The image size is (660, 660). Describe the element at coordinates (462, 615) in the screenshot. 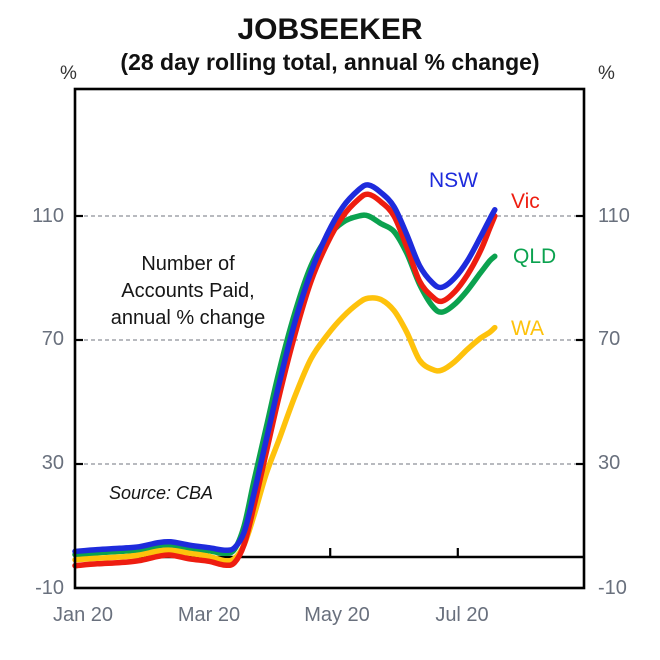

I see `x-tick-label-jul: Jul 20` at that location.